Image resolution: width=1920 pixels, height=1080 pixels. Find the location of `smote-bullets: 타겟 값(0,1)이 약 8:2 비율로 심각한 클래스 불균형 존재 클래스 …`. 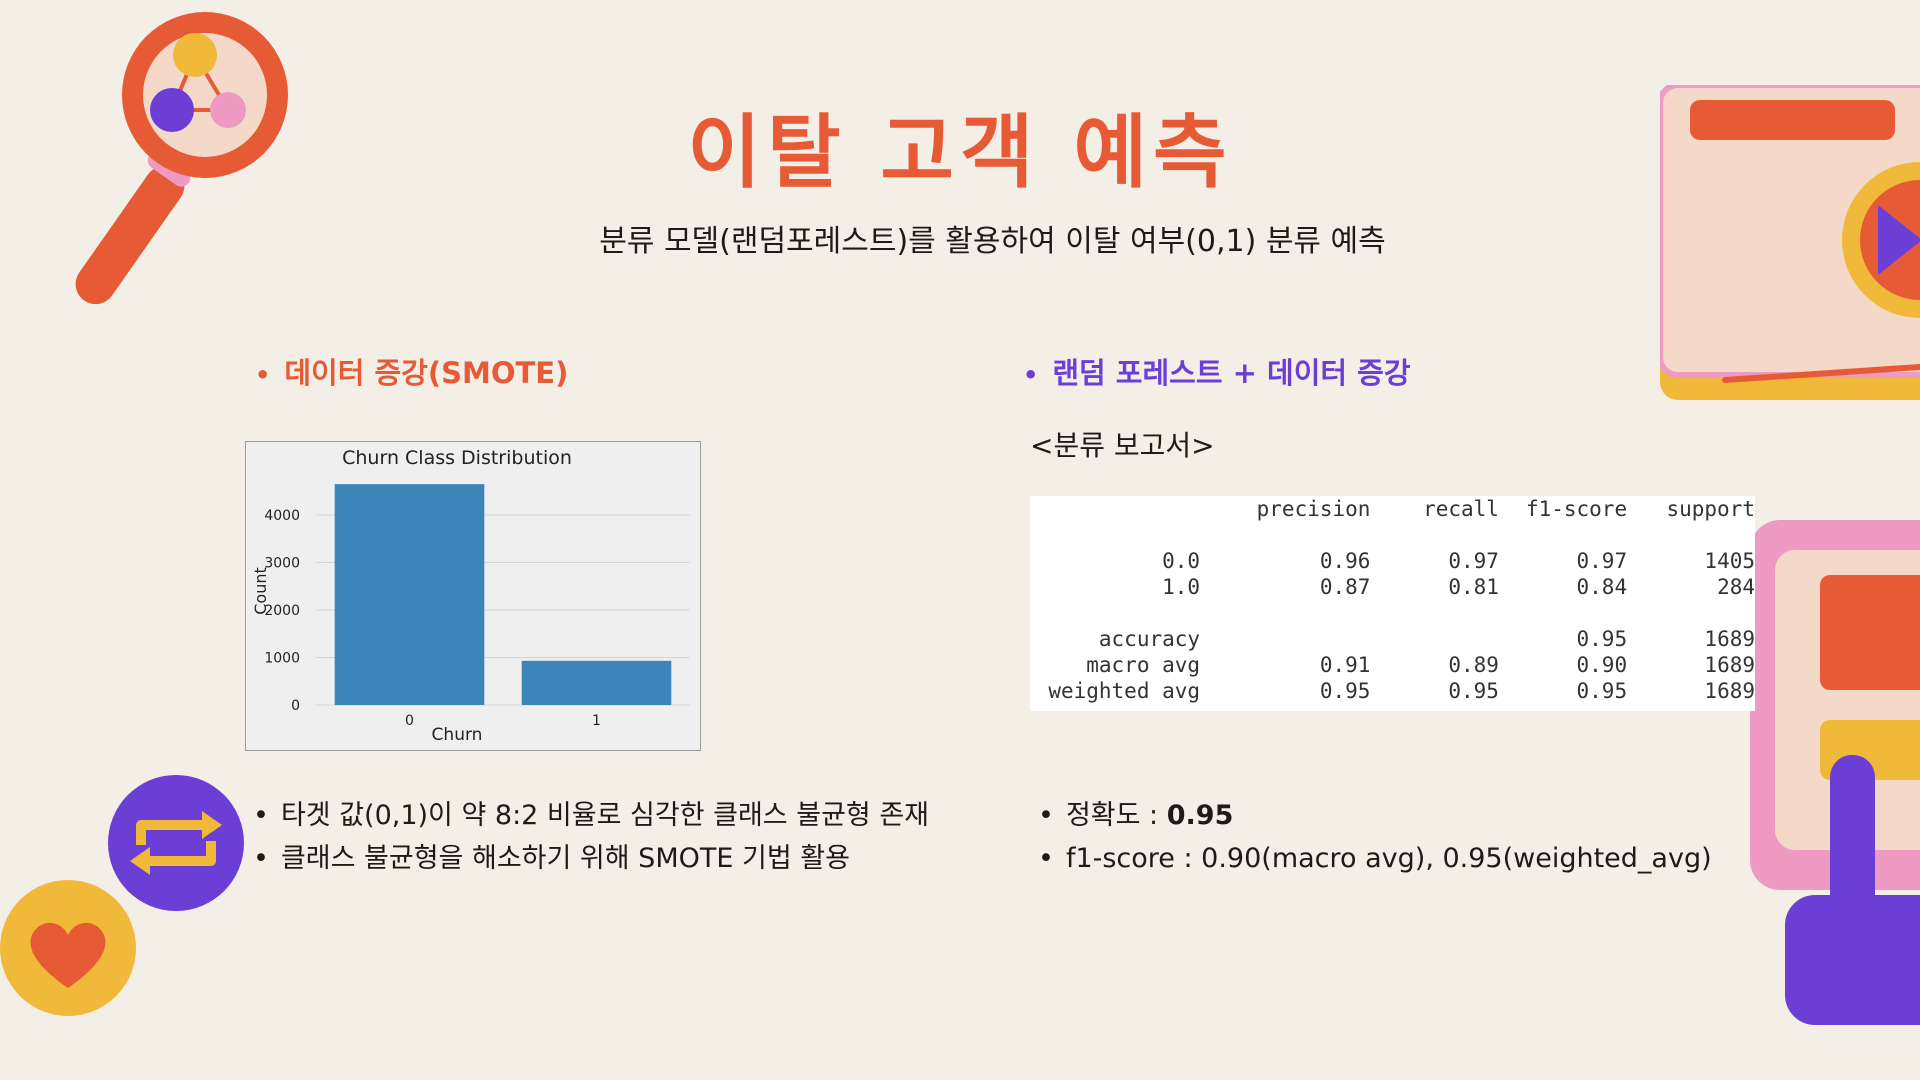

smote-bullets: 타겟 값(0,1)이 약 8:2 비율로 심각한 클래스 불균형 존재 클래스 … is located at coordinates (591, 837).